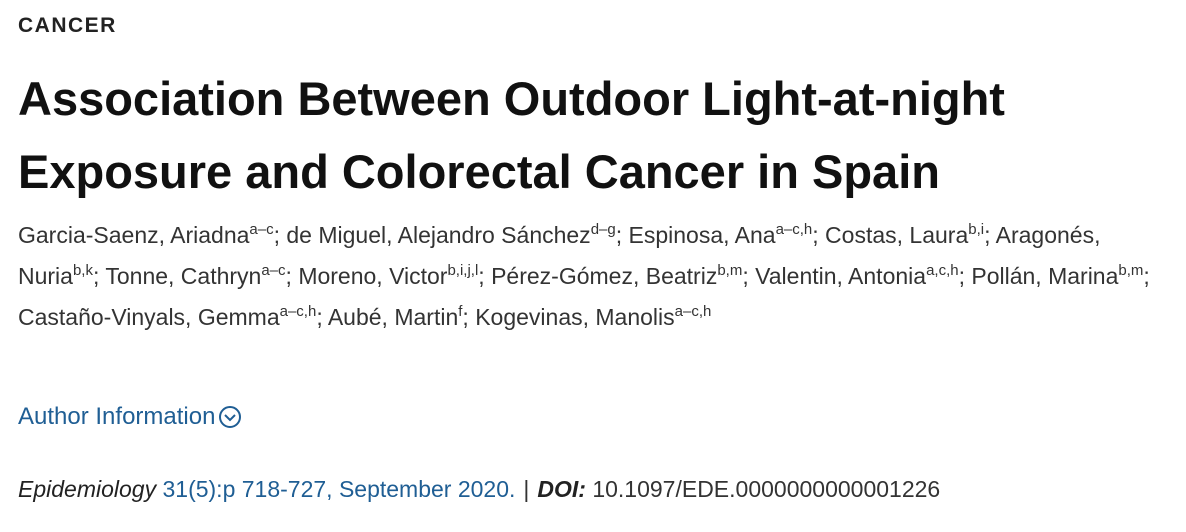 The height and width of the screenshot is (532, 1186). Describe the element at coordinates (393, 317) in the screenshot. I see `author-name: Aubé, Martin` at that location.